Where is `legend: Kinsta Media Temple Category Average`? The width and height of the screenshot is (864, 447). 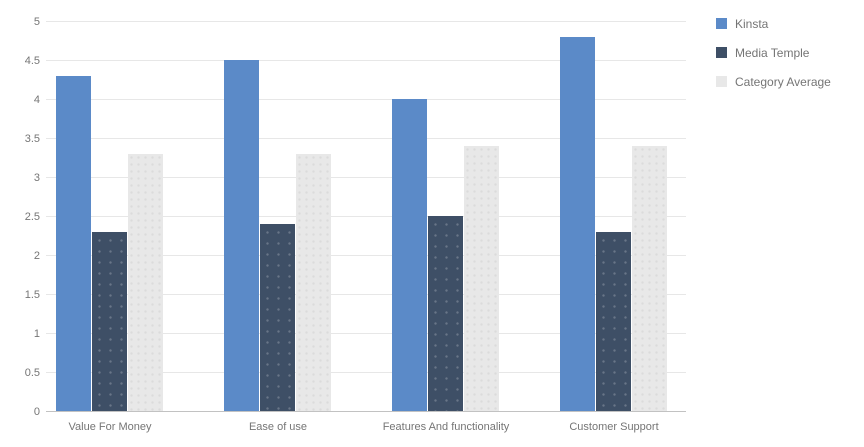
legend: Kinsta Media Temple Category Average is located at coordinates (773, 60).